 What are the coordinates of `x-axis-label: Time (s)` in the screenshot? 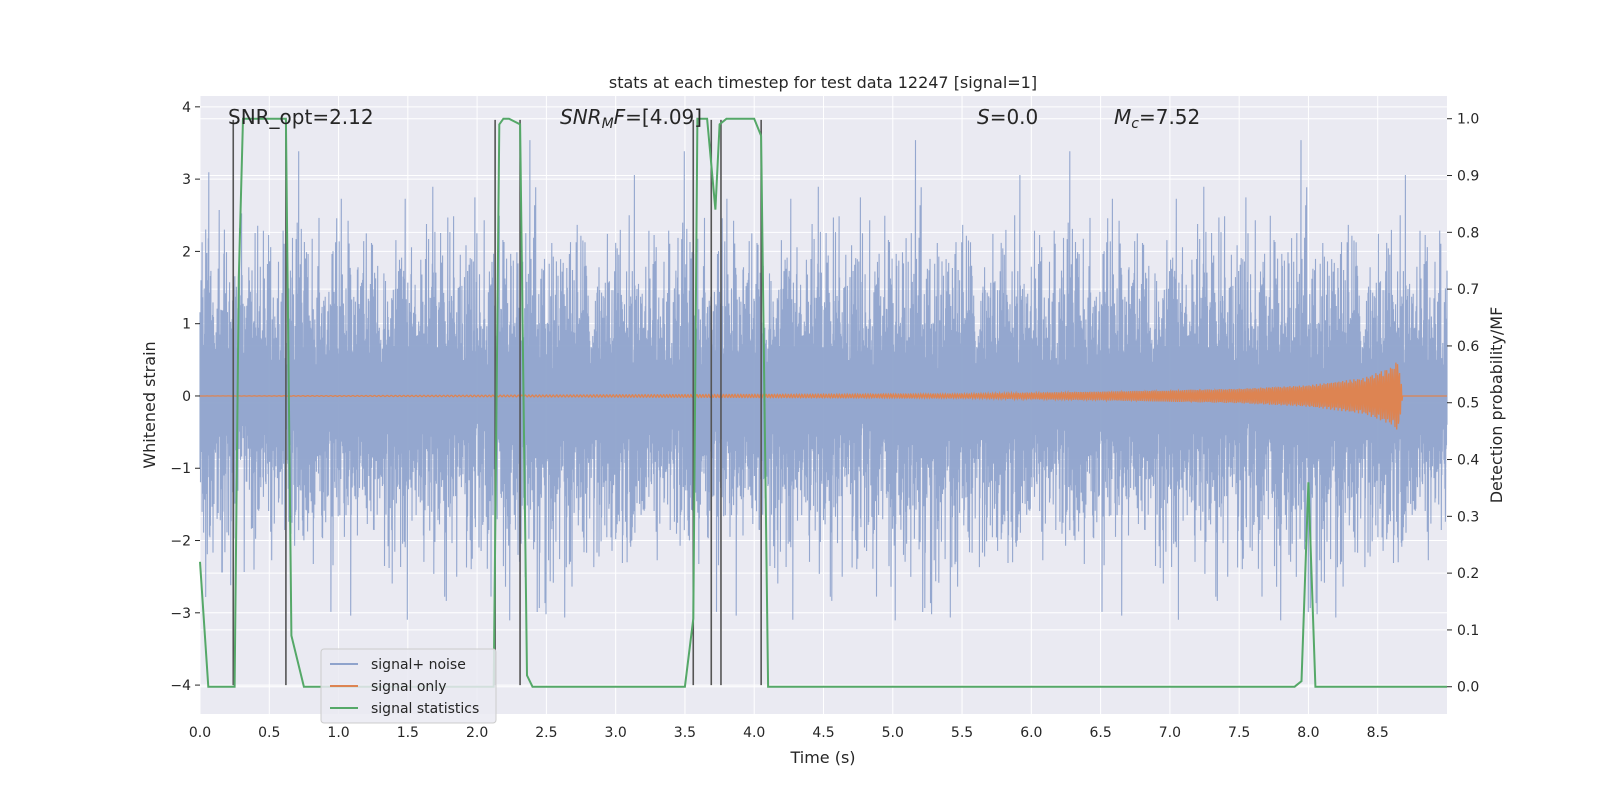 It's located at (822, 757).